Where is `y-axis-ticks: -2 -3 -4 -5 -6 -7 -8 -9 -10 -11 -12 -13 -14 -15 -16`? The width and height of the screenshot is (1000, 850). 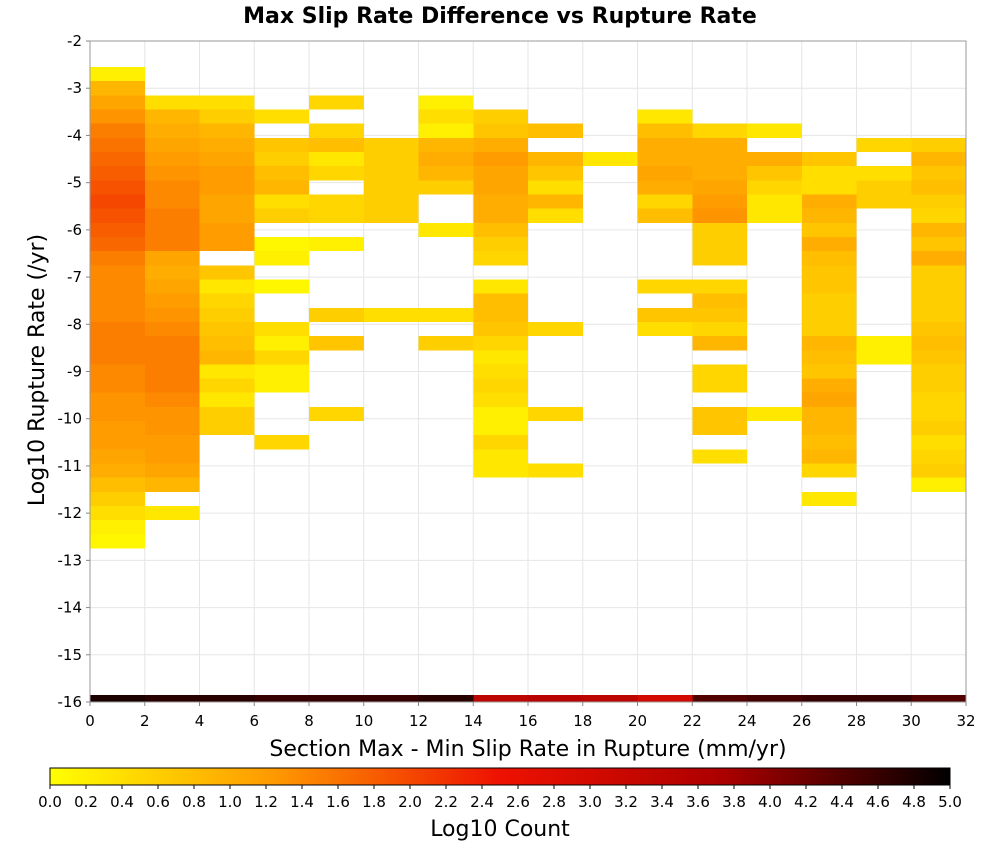
y-axis-ticks: -2 -3 -4 -5 -6 -7 -8 -9 -10 -11 -12 -13 -14 -15 -16 is located at coordinates (74, 371).